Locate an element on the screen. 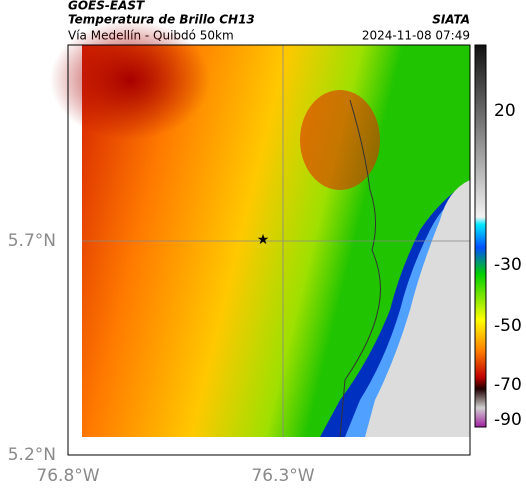 This screenshot has width=526, height=495. title: GOES-EAST is located at coordinates (106, 6).